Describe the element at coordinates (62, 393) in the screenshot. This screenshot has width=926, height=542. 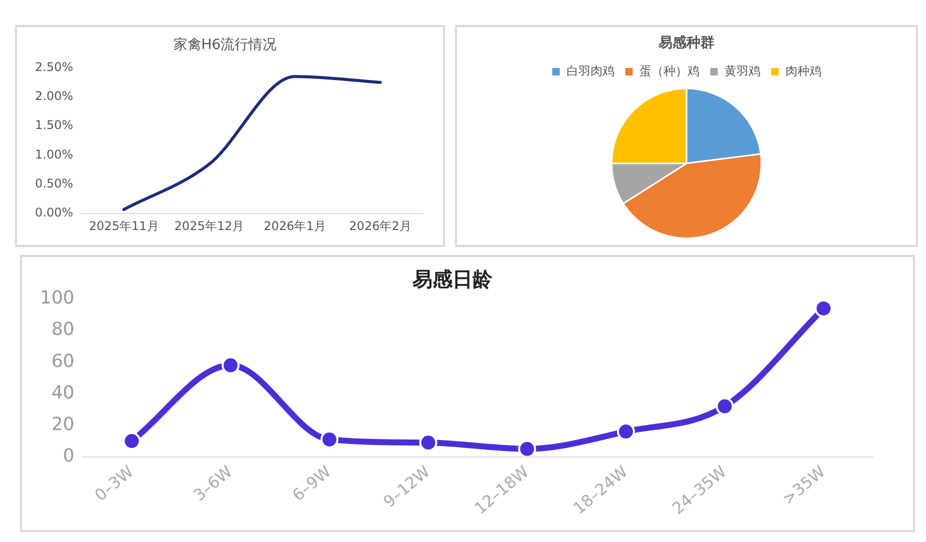
I see `y-tick-label: 40` at that location.